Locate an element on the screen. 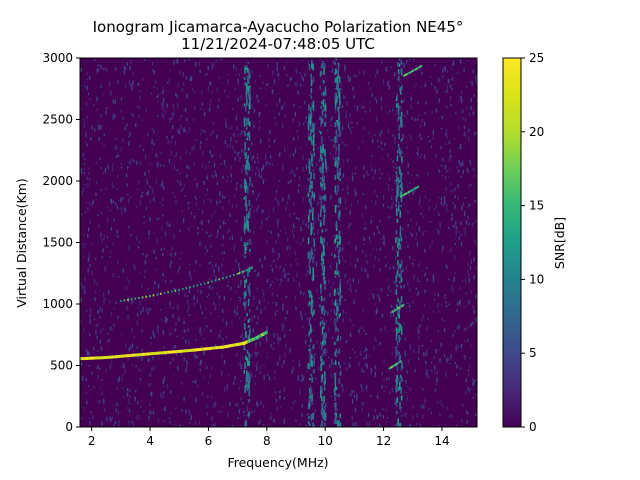 This screenshot has width=640, height=480. colorbar-tick-label: 25 is located at coordinates (536, 58).